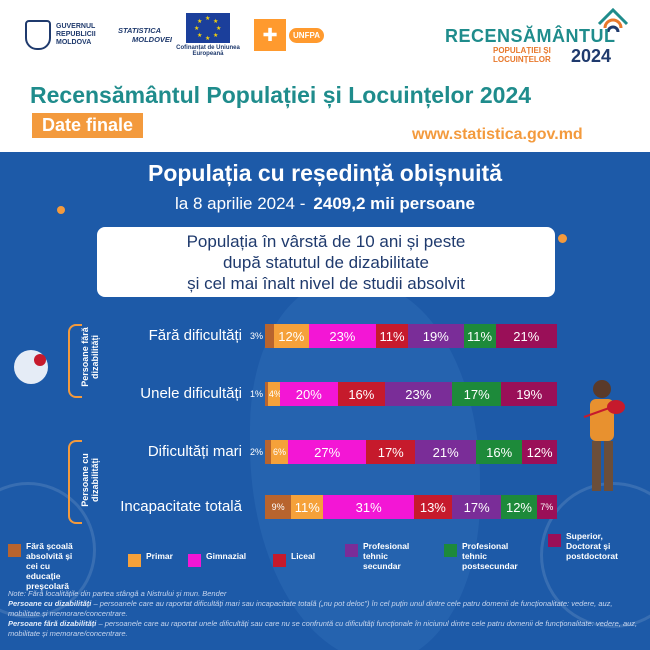  Describe the element at coordinates (445, 452) in the screenshot. I see `data-label: 21%` at that location.